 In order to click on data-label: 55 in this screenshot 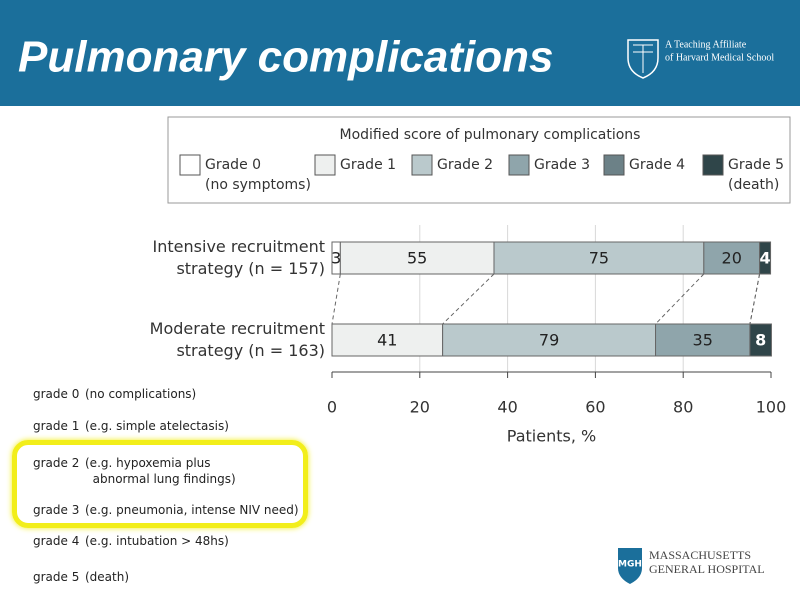, I will do `click(417, 258)`.